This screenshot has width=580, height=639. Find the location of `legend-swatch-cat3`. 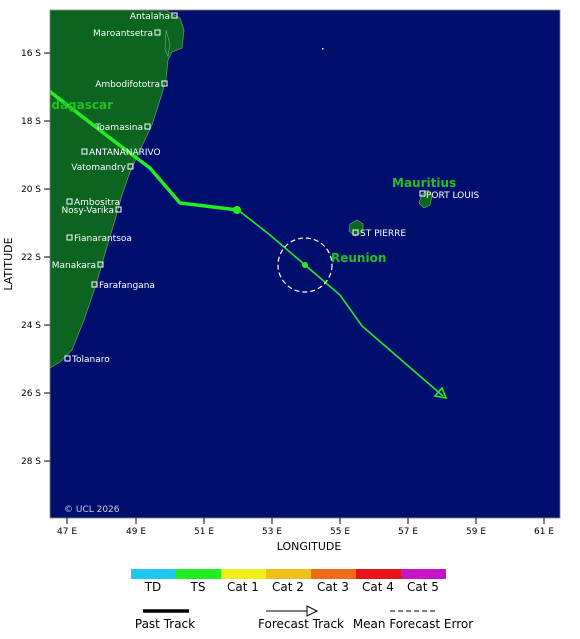

legend-swatch-cat3 is located at coordinates (333, 574).